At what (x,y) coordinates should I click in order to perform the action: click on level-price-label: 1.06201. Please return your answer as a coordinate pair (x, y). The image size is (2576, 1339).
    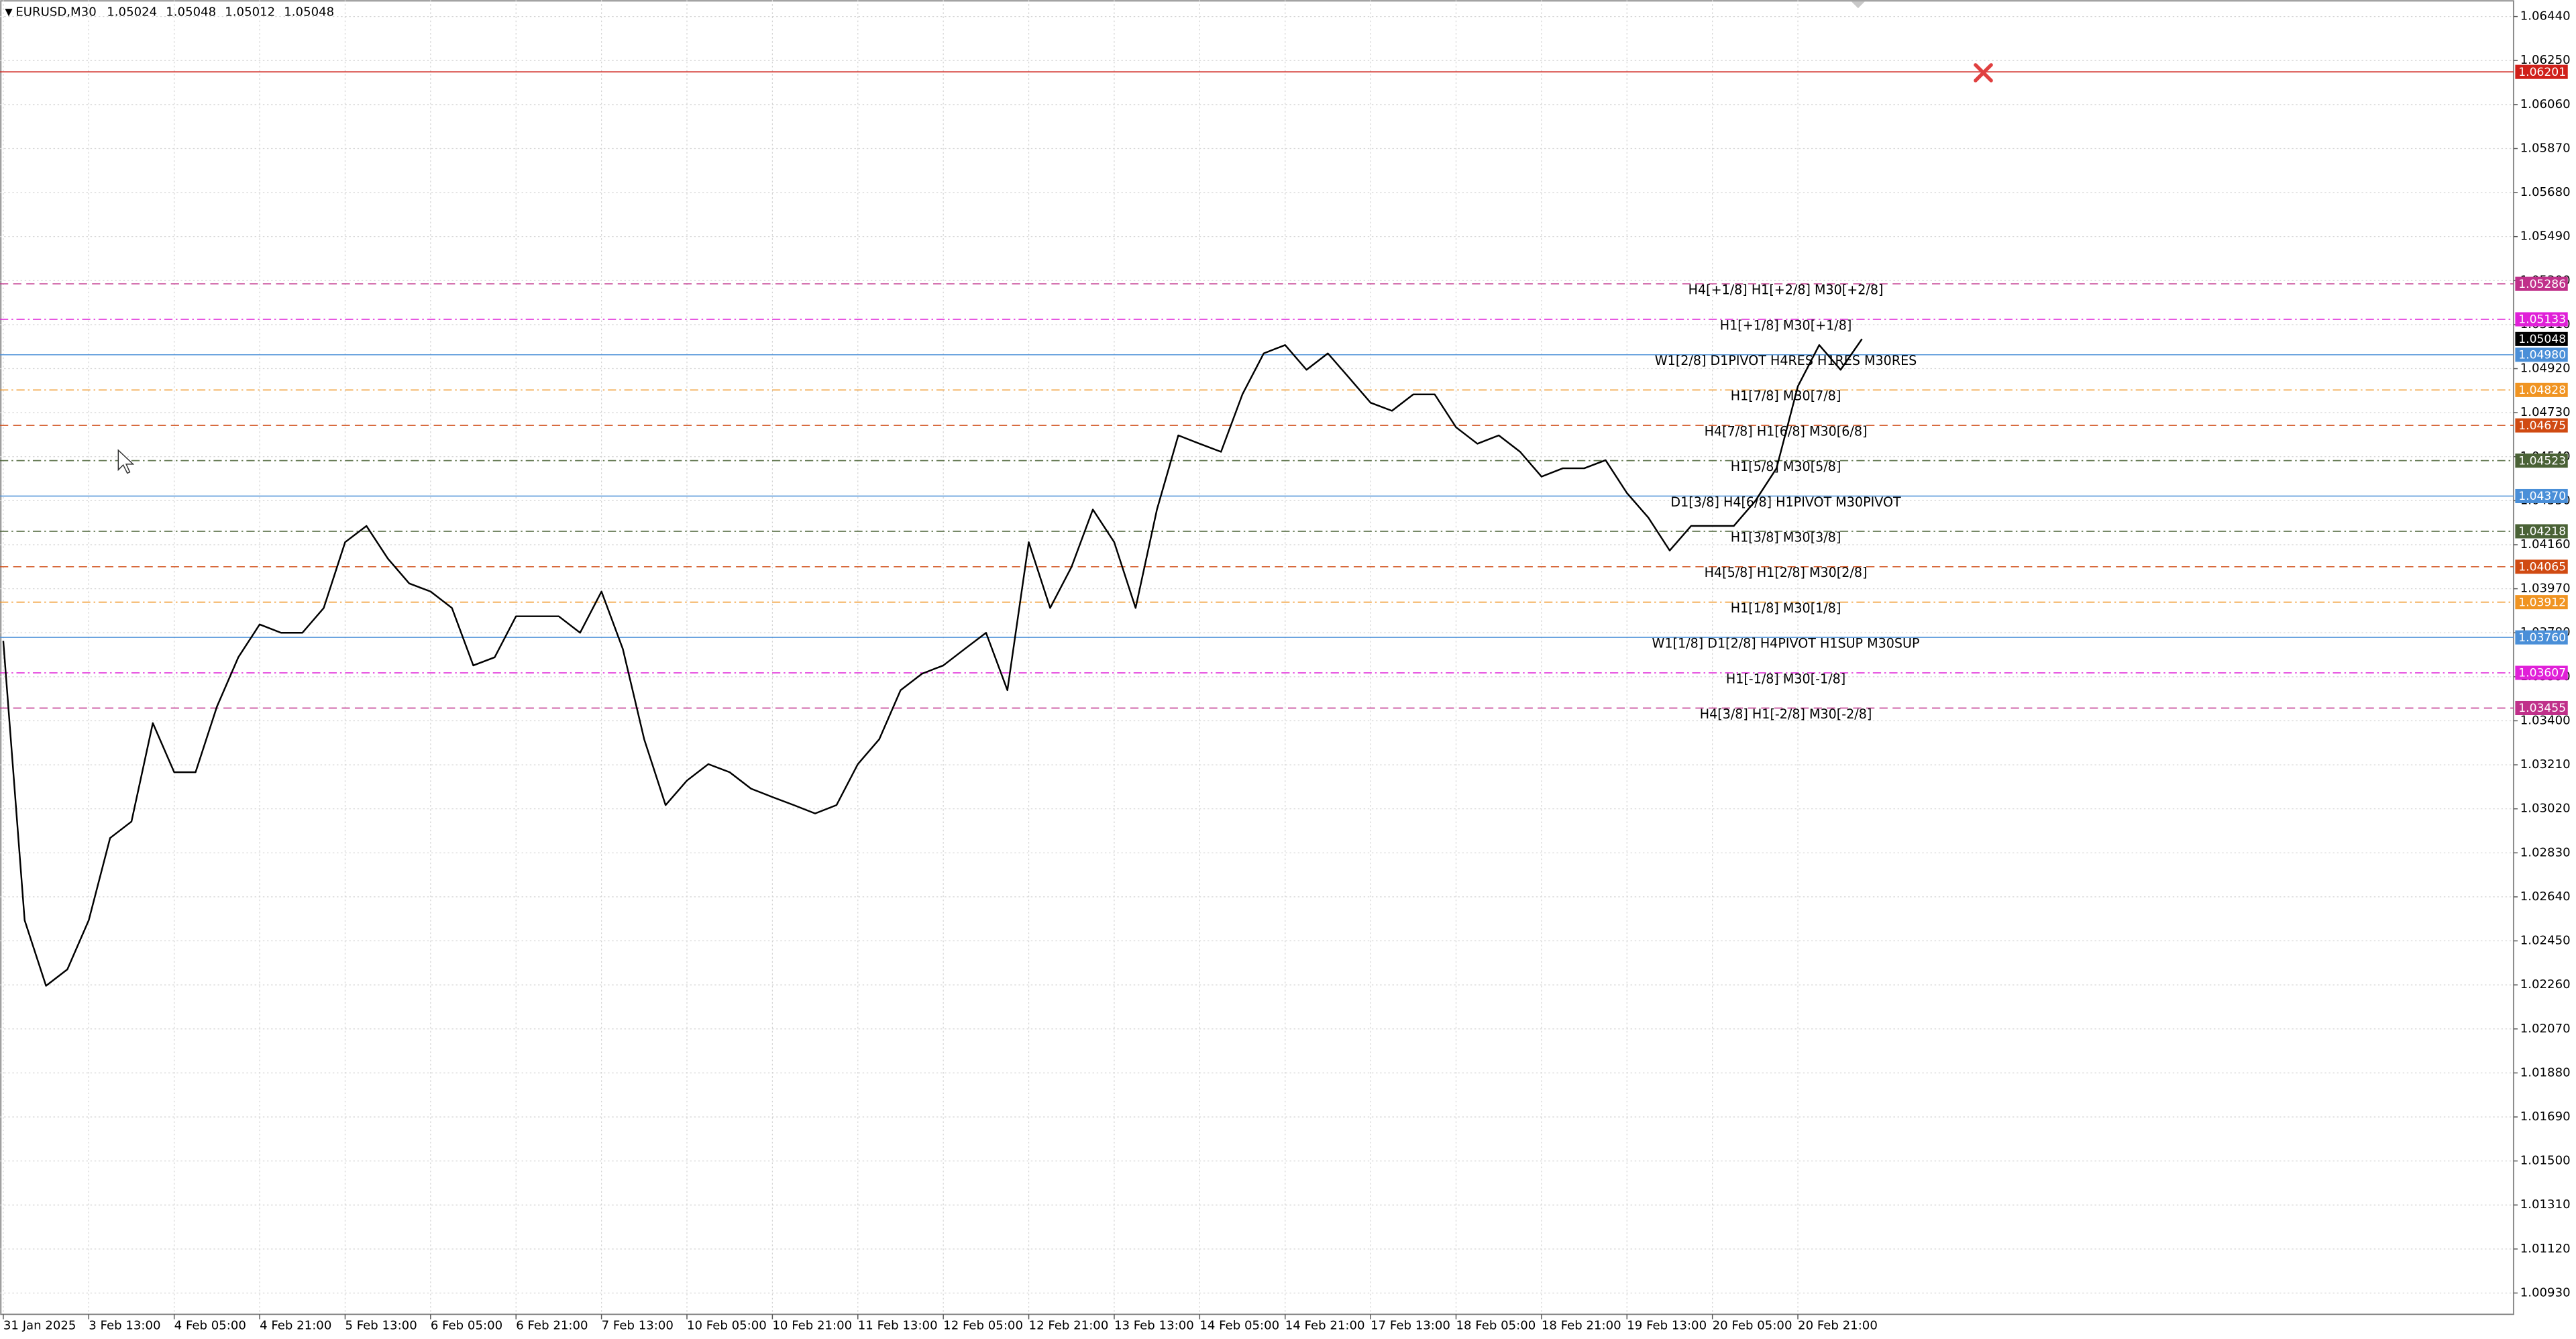
    Looking at the image, I should click on (2542, 72).